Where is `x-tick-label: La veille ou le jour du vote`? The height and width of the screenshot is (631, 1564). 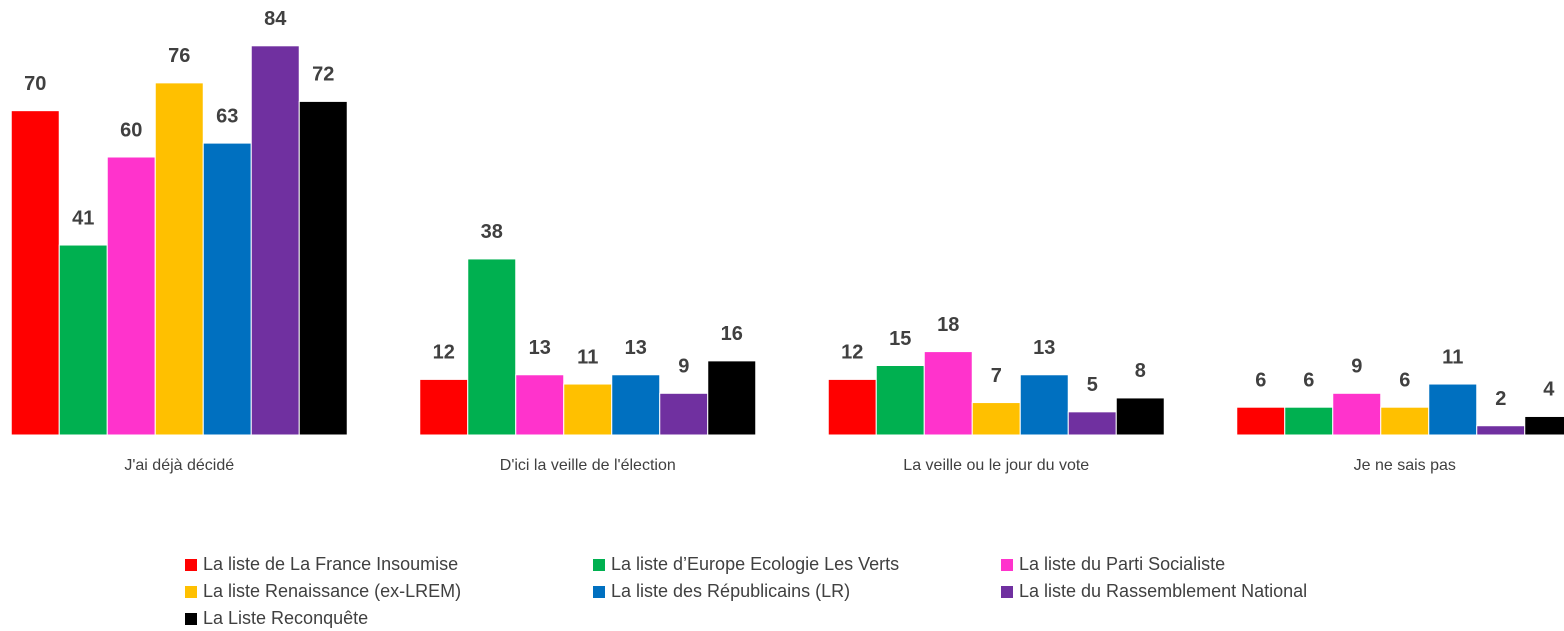
x-tick-label: La veille ou le jour du vote is located at coordinates (996, 465).